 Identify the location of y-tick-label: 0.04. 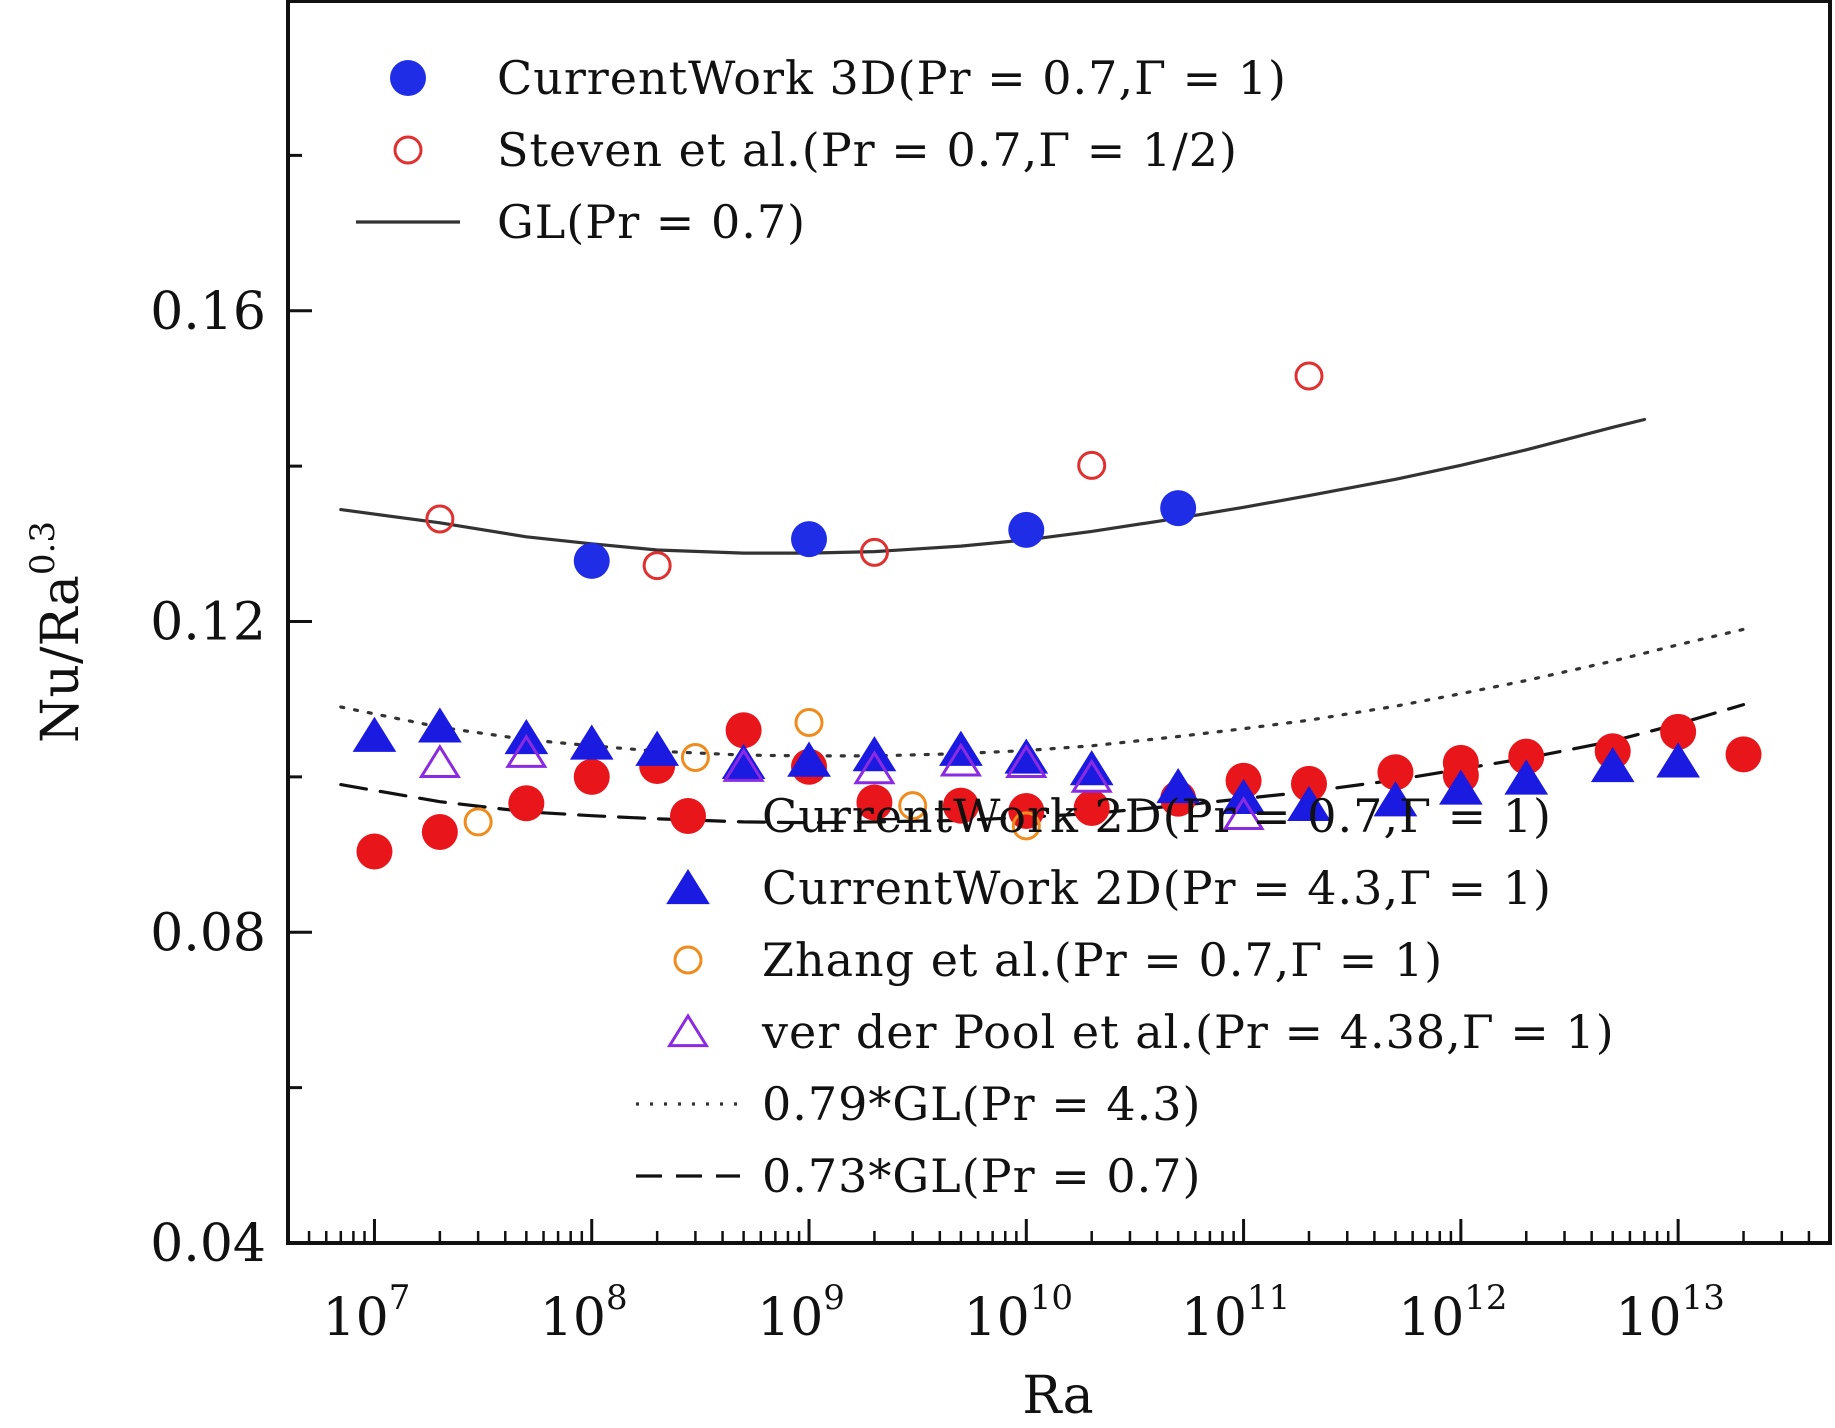
(208, 1244).